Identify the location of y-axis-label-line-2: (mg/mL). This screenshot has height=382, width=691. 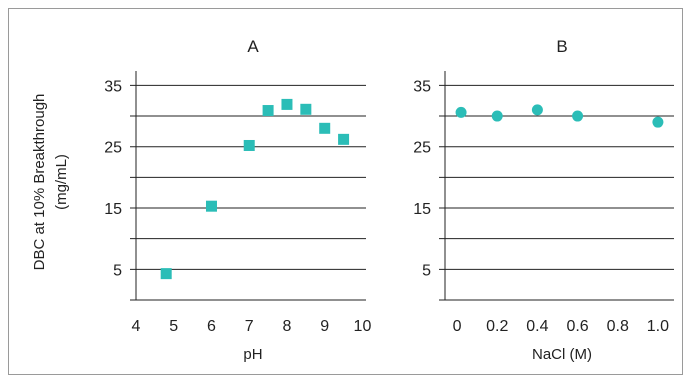
(61, 182).